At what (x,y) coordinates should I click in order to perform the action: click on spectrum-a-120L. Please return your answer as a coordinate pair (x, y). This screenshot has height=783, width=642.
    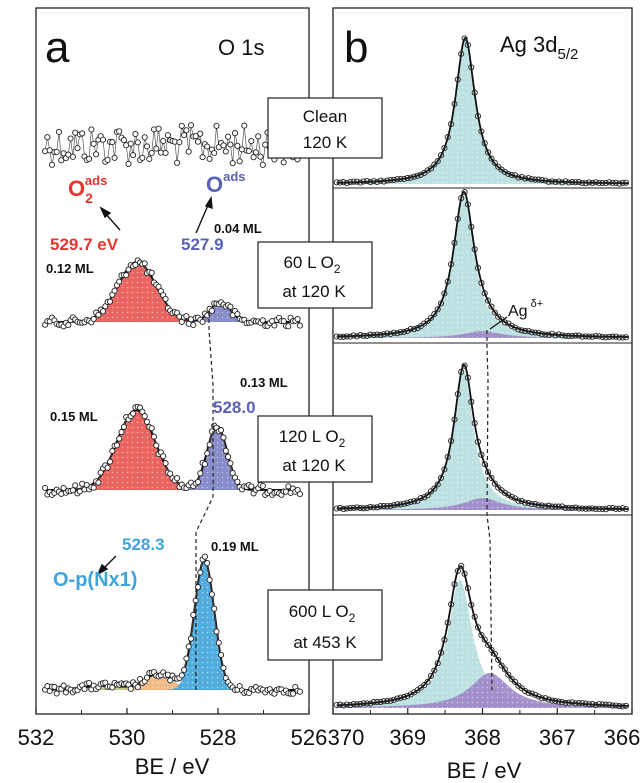
    Looking at the image, I should click on (172, 450).